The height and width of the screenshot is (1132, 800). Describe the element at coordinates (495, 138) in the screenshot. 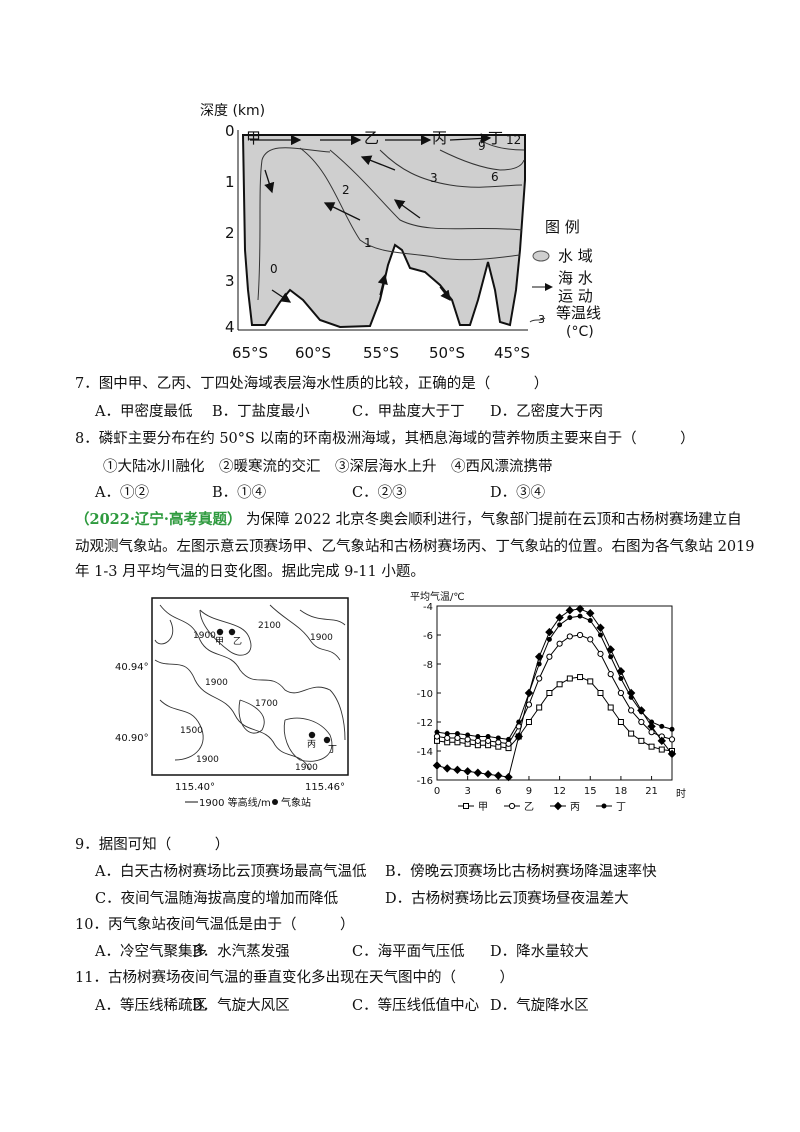

I see `site-label: 丁` at that location.